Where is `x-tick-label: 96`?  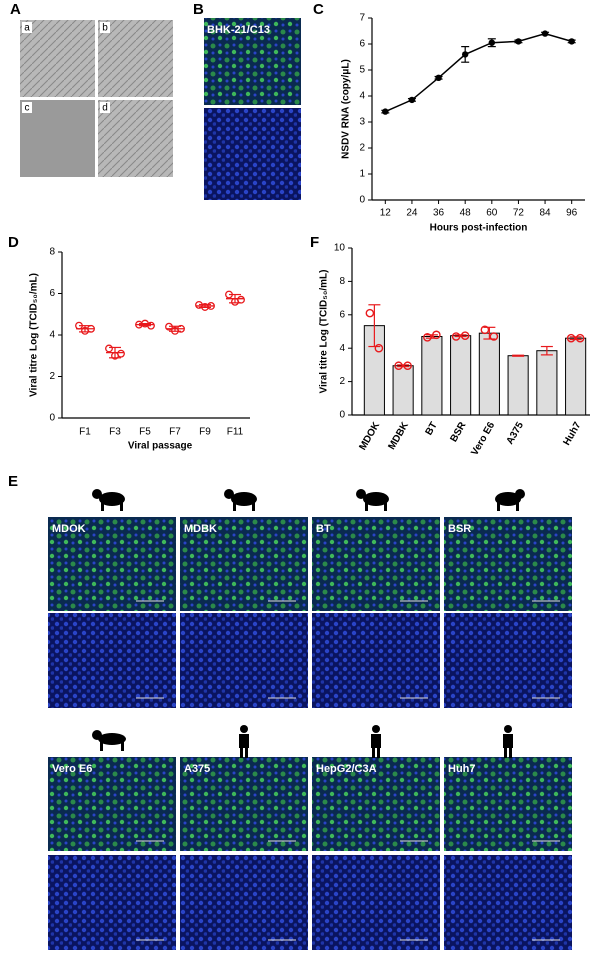
x-tick-label: 96 is located at coordinates (572, 213).